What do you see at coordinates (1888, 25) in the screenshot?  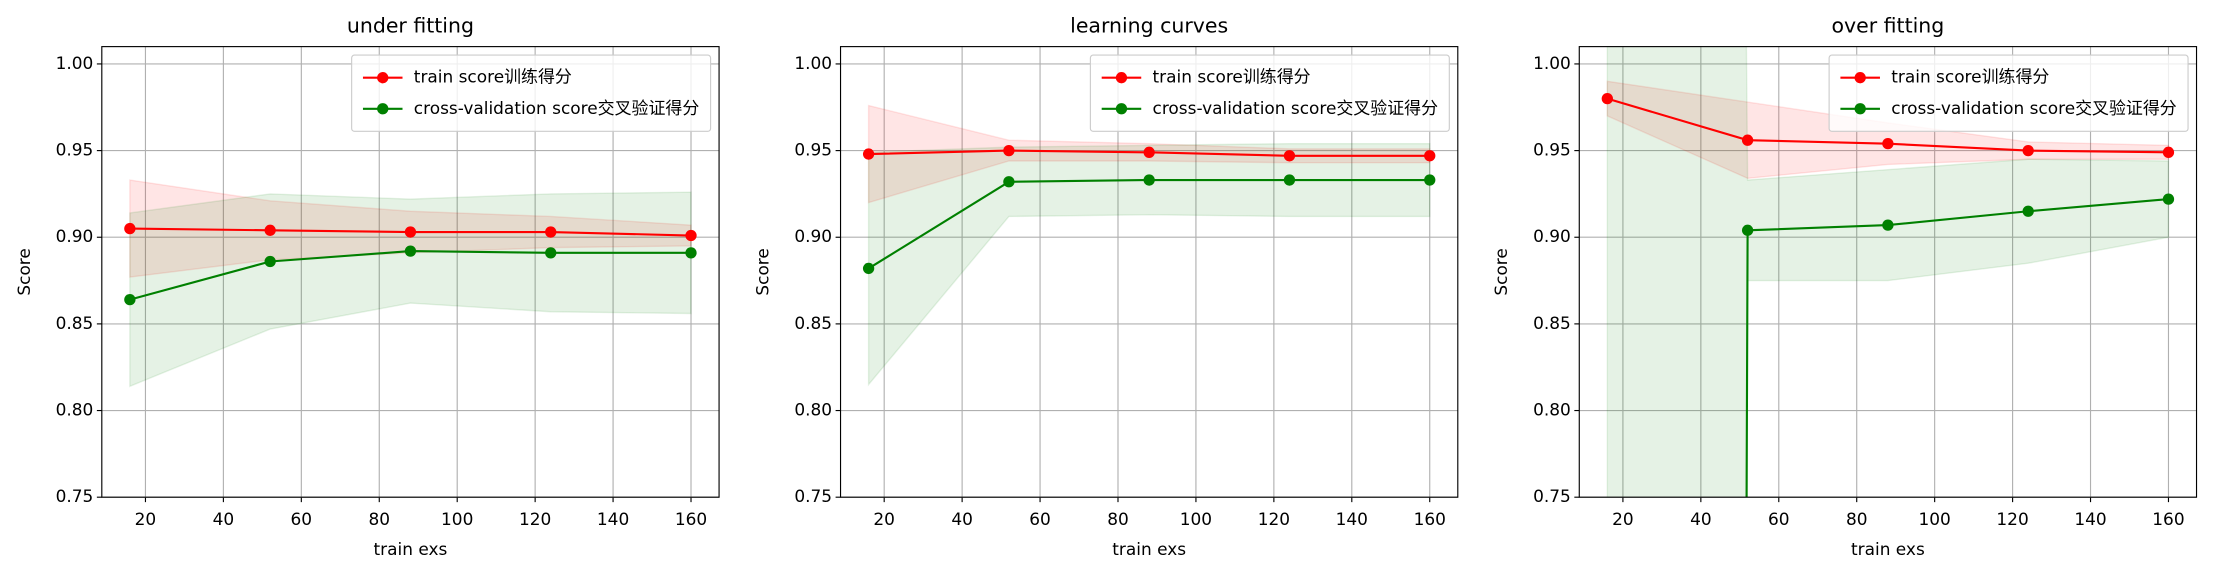 I see `chart-title: over fitting` at bounding box center [1888, 25].